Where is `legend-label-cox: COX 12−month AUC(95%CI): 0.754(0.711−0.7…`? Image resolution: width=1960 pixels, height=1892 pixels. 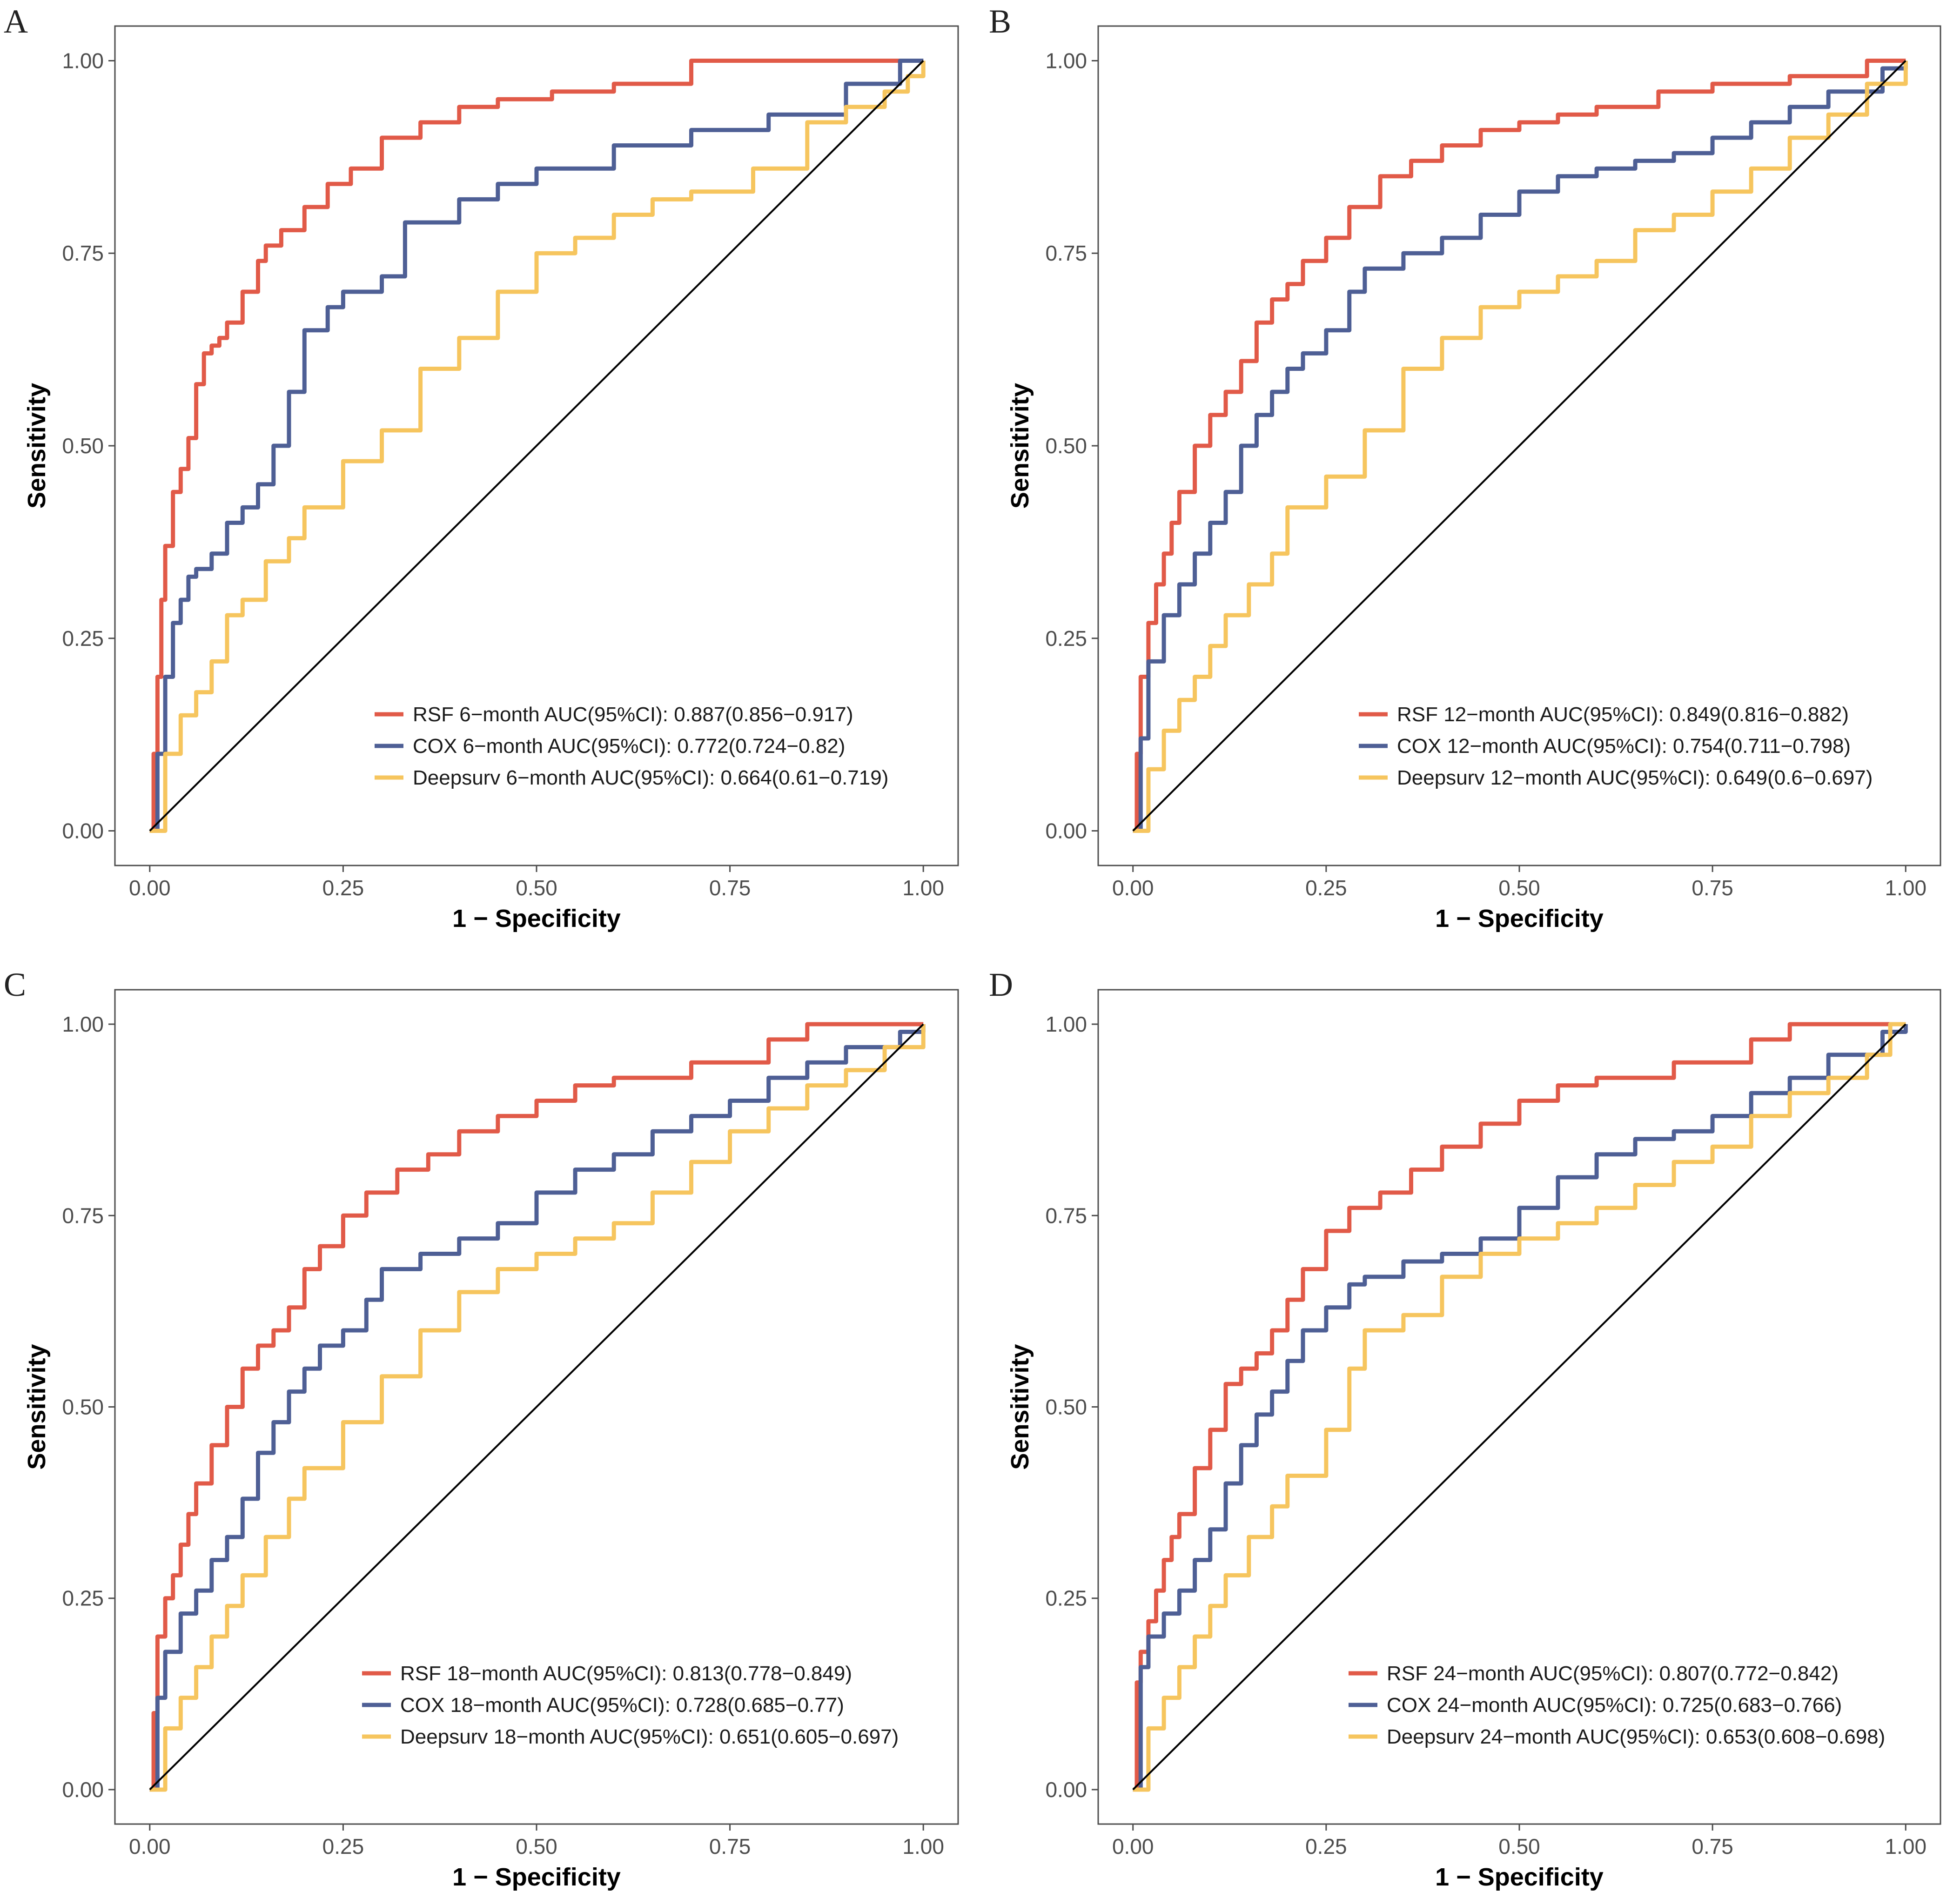
legend-label-cox: COX 12−month AUC(95%CI): 0.754(0.711−0.7… is located at coordinates (1624, 746).